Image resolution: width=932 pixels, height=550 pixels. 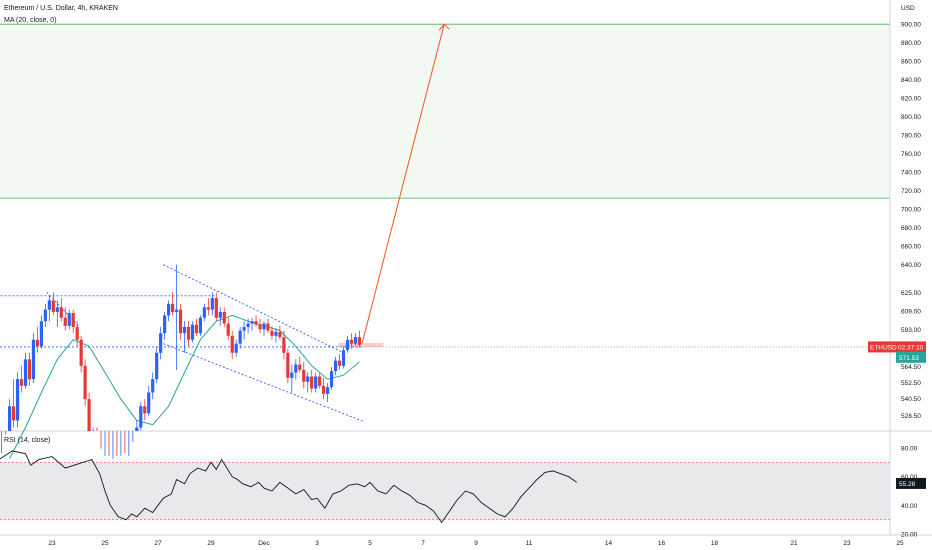 What do you see at coordinates (911, 62) in the screenshot?
I see `price-tick-label: 860.00` at bounding box center [911, 62].